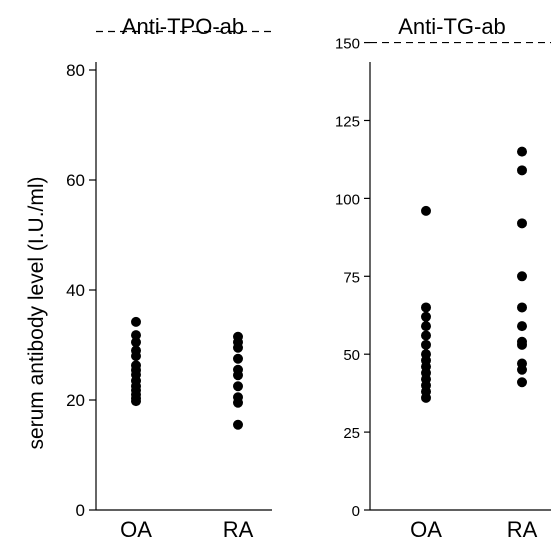 This screenshot has width=551, height=545. What do you see at coordinates (351, 433) in the screenshot?
I see `y-tick-label: 25` at bounding box center [351, 433].